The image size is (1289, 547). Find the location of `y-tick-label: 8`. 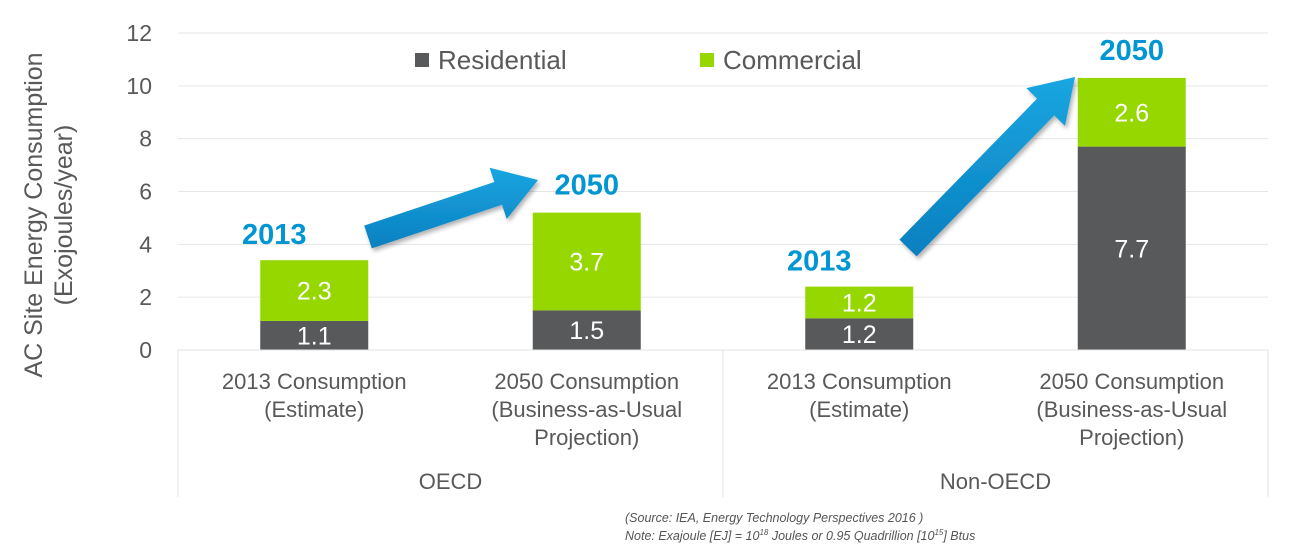

y-tick-label: 8 is located at coordinates (145, 139).